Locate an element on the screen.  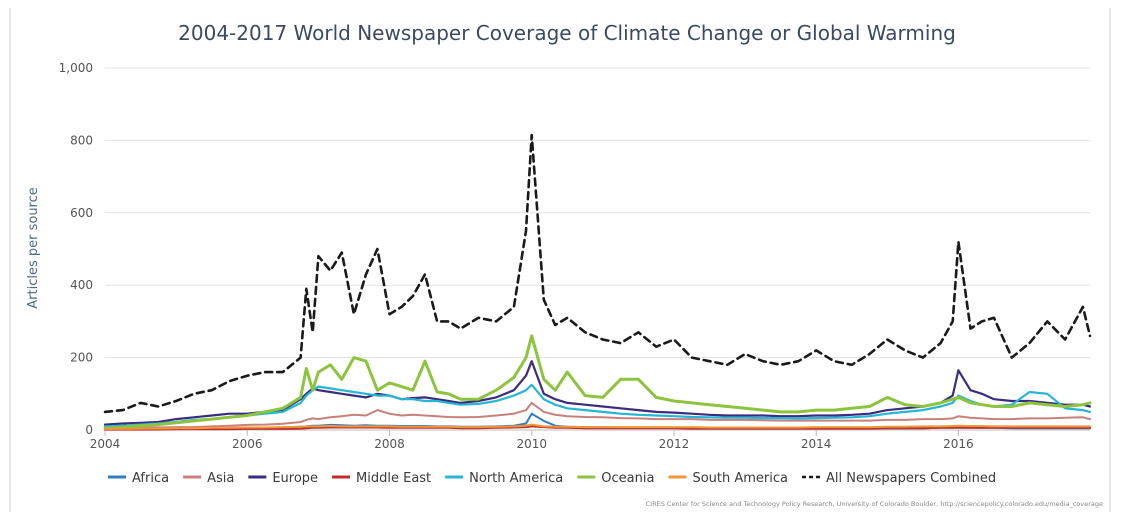
y-axis-ticks: 0 200 400 600 800 1,000 is located at coordinates (76, 249).